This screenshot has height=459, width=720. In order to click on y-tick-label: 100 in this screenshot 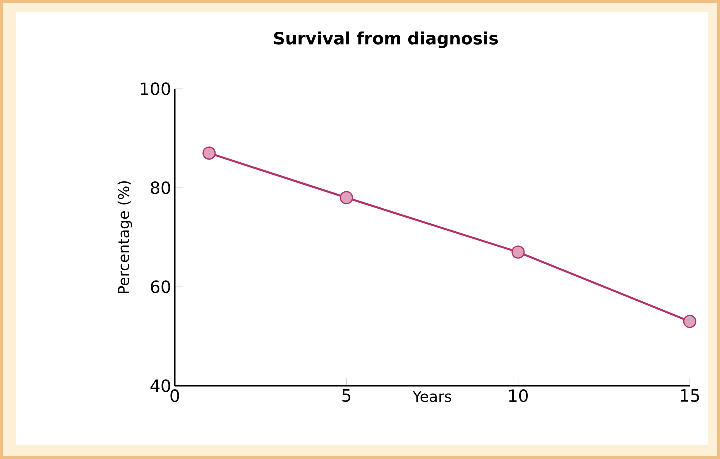, I will do `click(155, 89)`.